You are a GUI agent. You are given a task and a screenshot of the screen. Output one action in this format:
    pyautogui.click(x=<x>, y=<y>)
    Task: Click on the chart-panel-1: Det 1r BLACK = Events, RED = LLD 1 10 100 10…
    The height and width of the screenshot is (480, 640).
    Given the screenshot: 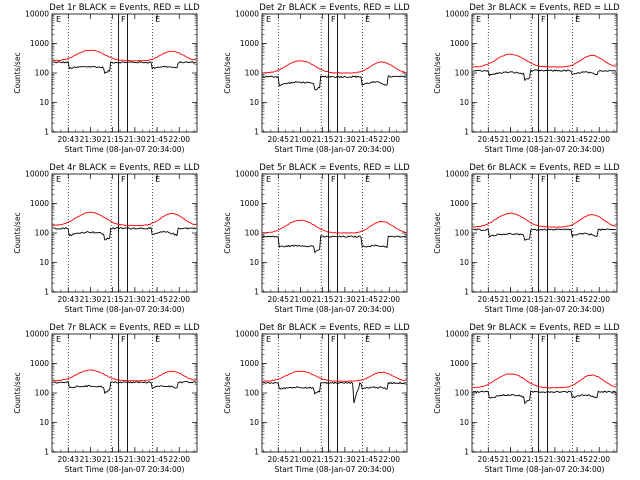 What is the action you would take?
    pyautogui.click(x=106, y=78)
    